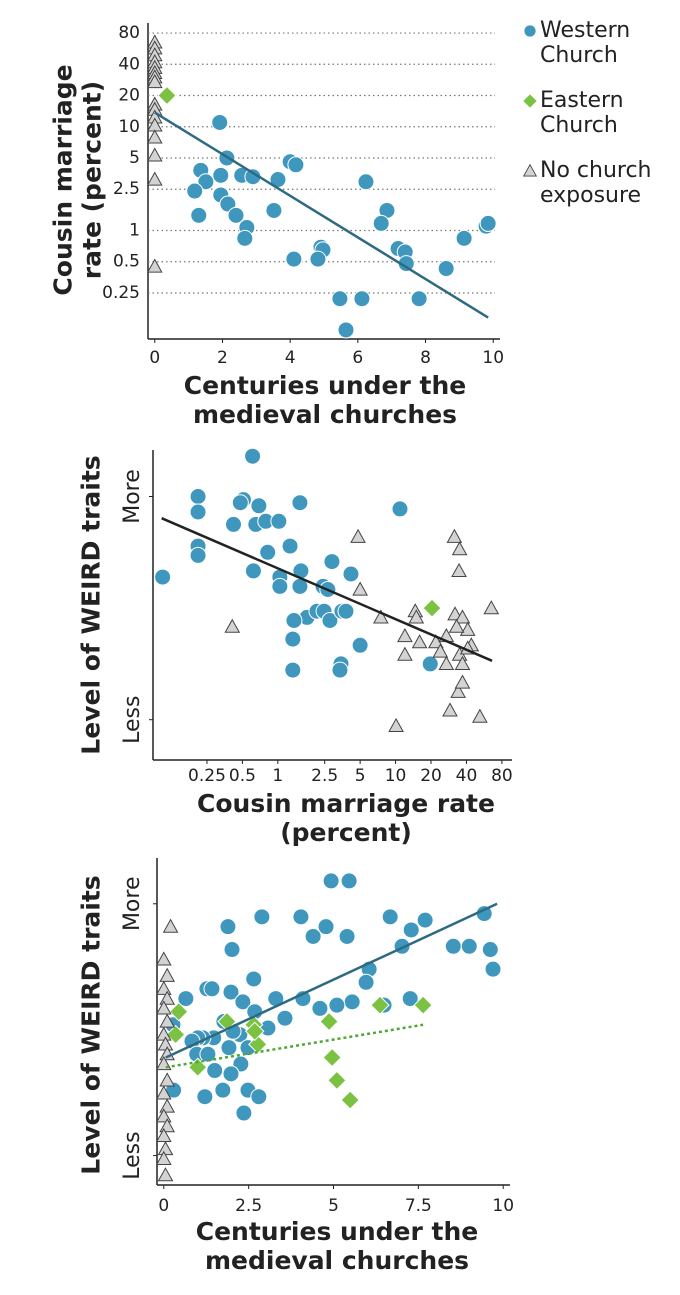 The width and height of the screenshot is (680, 1295). I want to click on legend-label: No church exposure, so click(596, 183).